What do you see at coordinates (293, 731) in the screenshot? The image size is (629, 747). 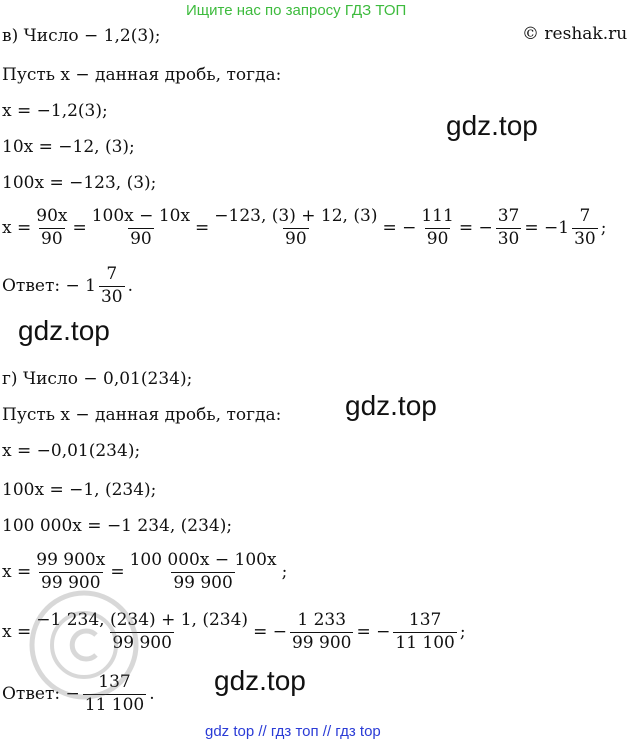 I see `footer-links: gdz top // гдз топ // гдз top` at bounding box center [293, 731].